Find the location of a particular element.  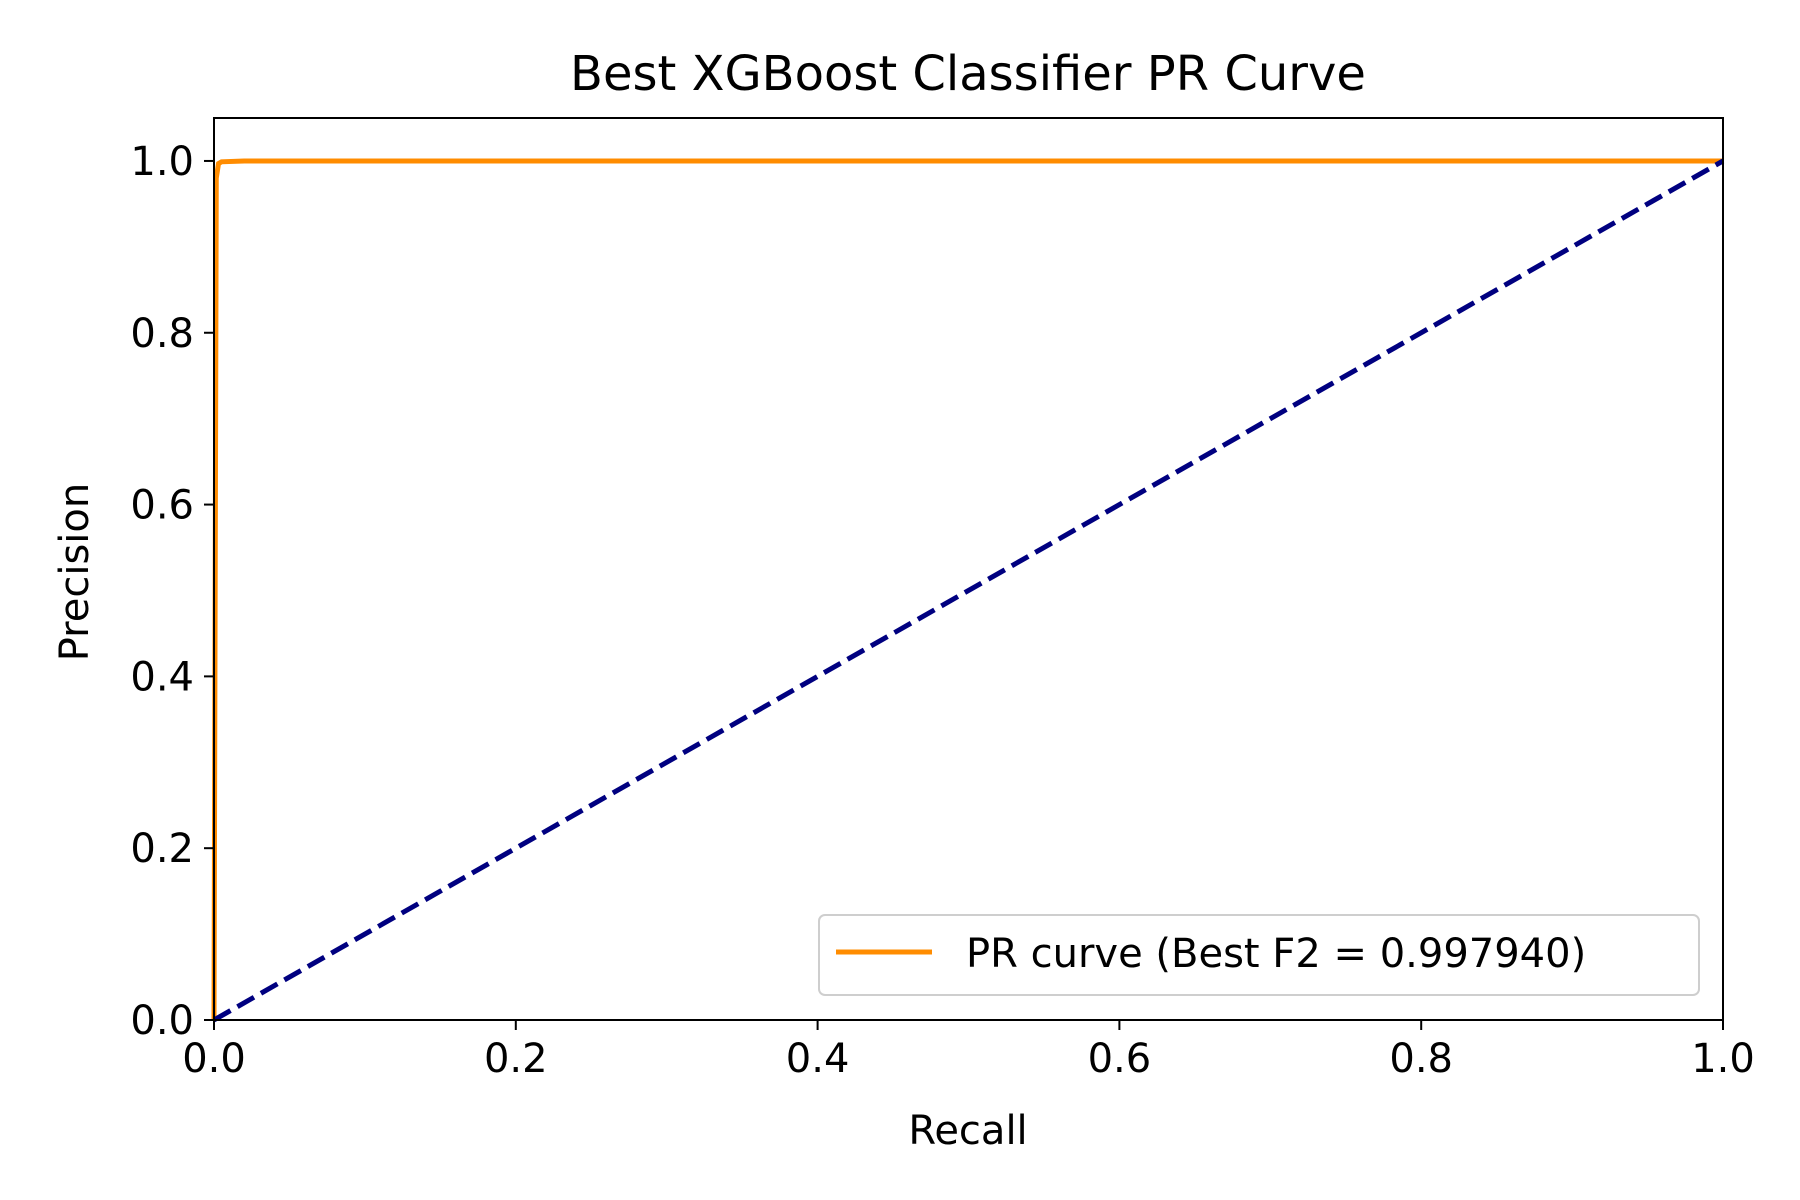

y-tick-label: 0.4 is located at coordinates (162, 677).